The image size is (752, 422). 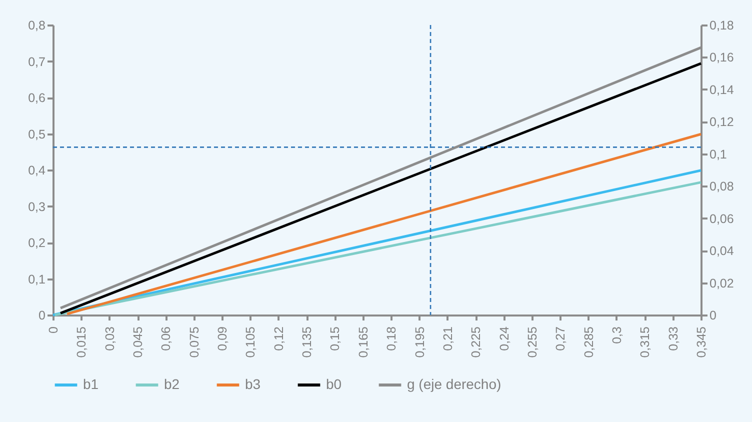 I want to click on x-tick-label: 0,165, so click(x=363, y=342).